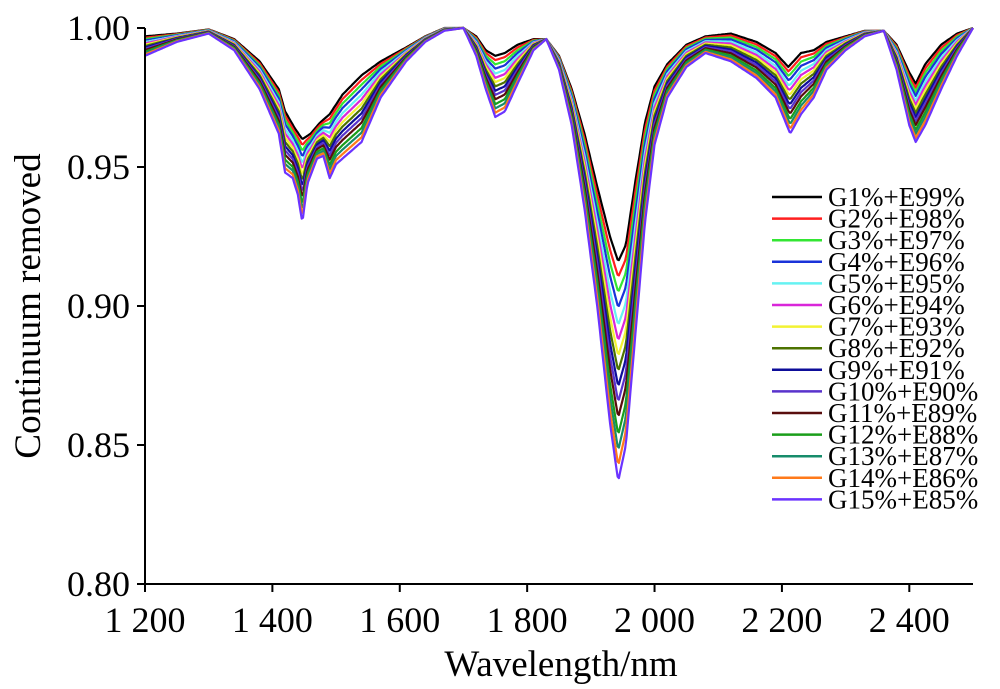 Image resolution: width=1000 pixels, height=689 pixels. I want to click on legend-label: G14%+E86%, so click(903, 478).